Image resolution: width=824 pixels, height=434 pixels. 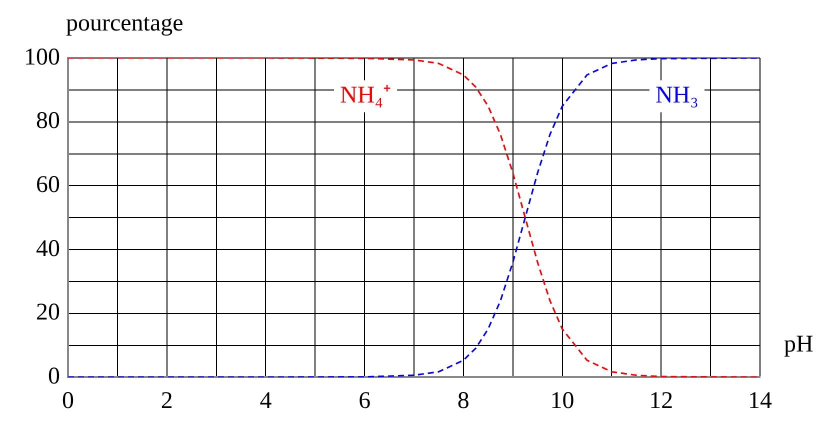 What do you see at coordinates (48, 121) in the screenshot?
I see `y-tick-label: 80` at bounding box center [48, 121].